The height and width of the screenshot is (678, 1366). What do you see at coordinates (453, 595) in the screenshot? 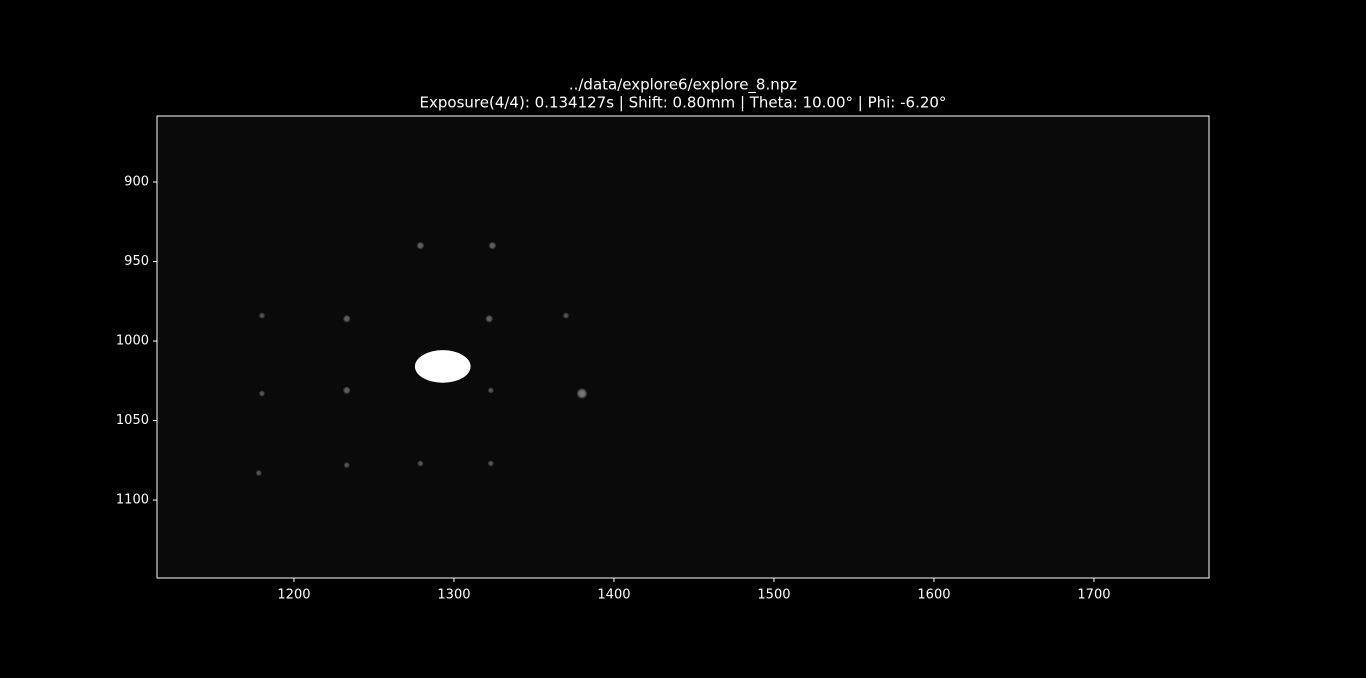
I see `x-tick-label: 1300` at bounding box center [453, 595].